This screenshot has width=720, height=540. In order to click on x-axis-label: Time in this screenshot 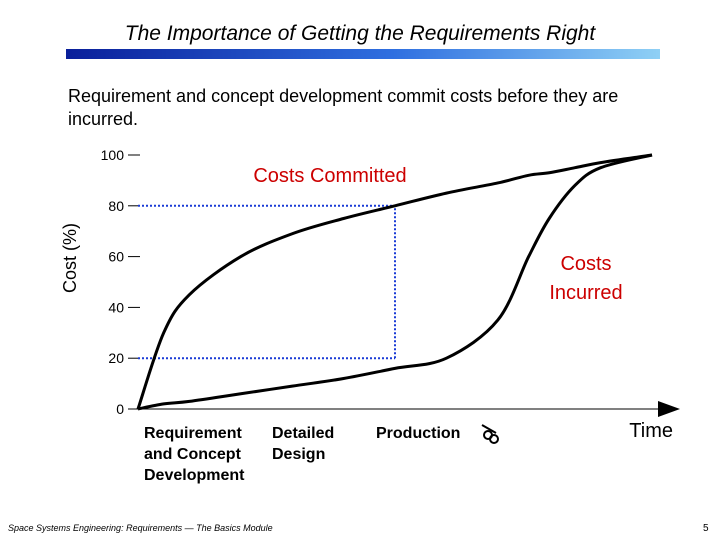, I will do `click(651, 431)`.